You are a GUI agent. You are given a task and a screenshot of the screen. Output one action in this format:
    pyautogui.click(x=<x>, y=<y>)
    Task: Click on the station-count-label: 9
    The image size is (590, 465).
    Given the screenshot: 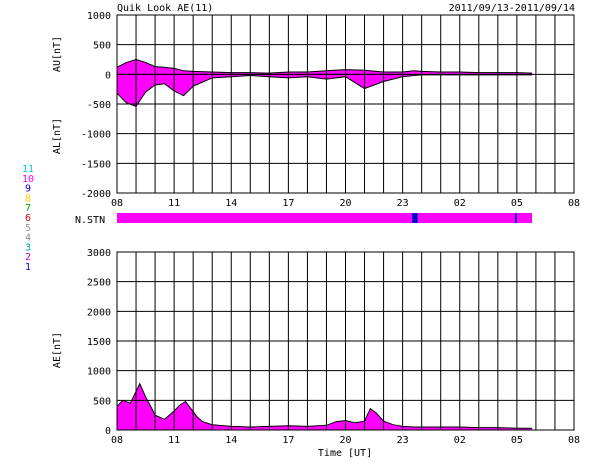 What is the action you would take?
    pyautogui.click(x=28, y=189)
    